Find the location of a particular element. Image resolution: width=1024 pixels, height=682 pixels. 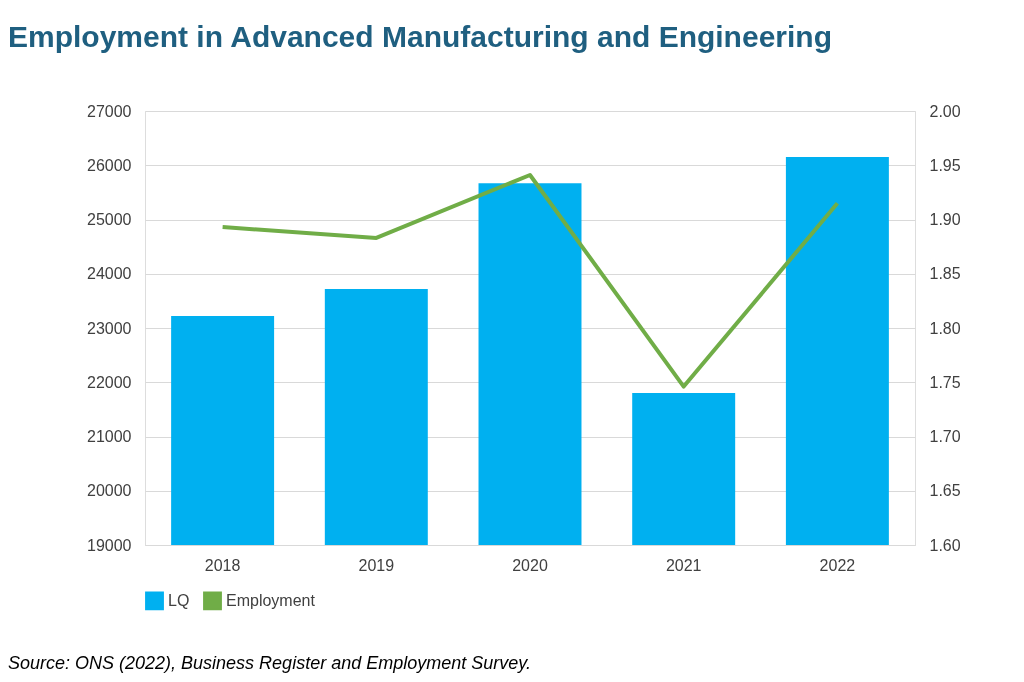

y-tick-label: 23000 is located at coordinates (109, 328).